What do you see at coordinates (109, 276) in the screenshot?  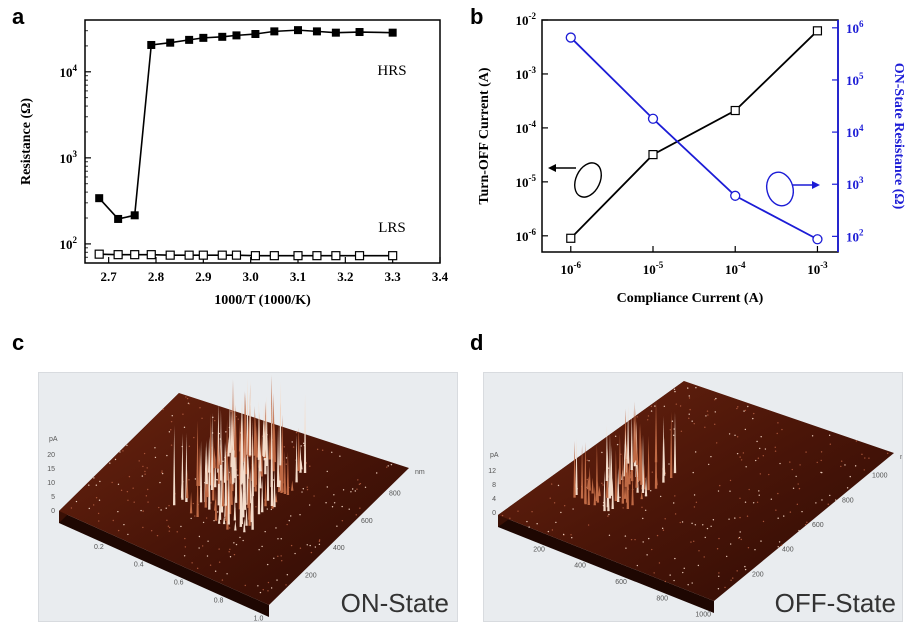 I see `x-tick-label-a: 2.7` at bounding box center [109, 276].